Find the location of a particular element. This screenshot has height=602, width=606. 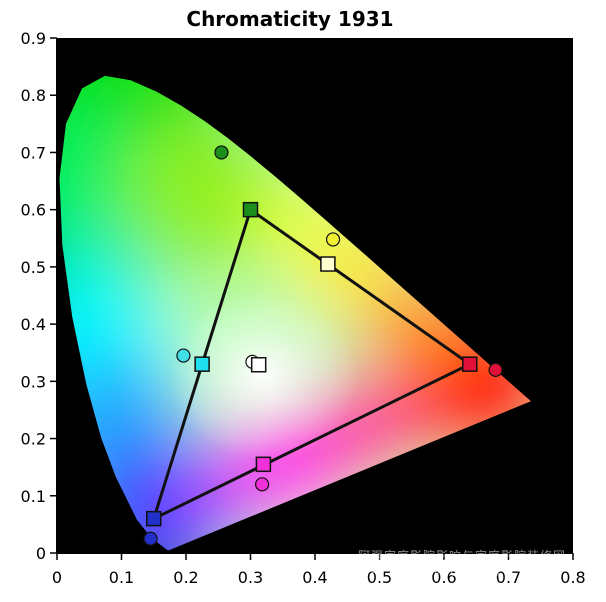

x-axis-ticks: 0 0.1 0.2 0.3 0.4 0.5 0.6 0.7 0.8 is located at coordinates (319, 570).